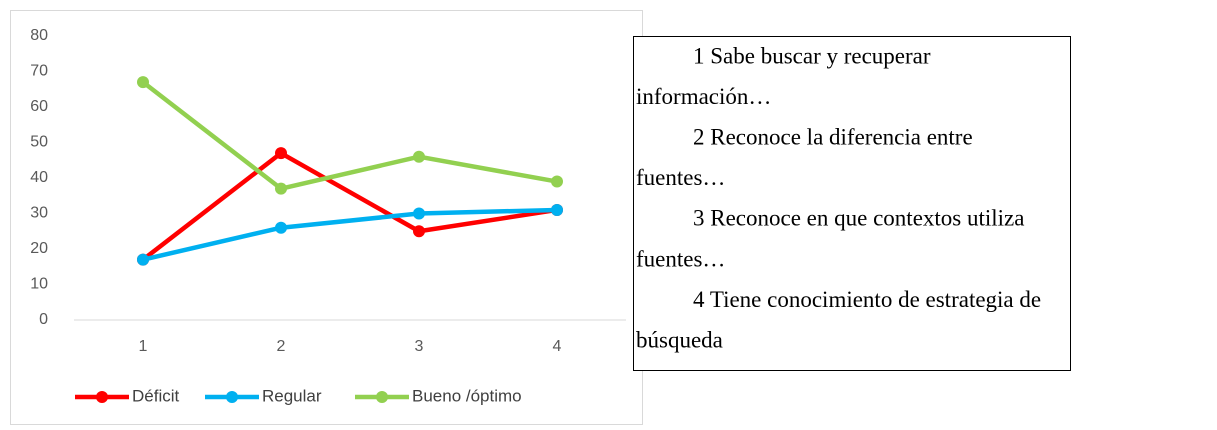 Image resolution: width=1217 pixels, height=430 pixels. What do you see at coordinates (39, 284) in the screenshot?
I see `y-tick-label: 10` at bounding box center [39, 284].